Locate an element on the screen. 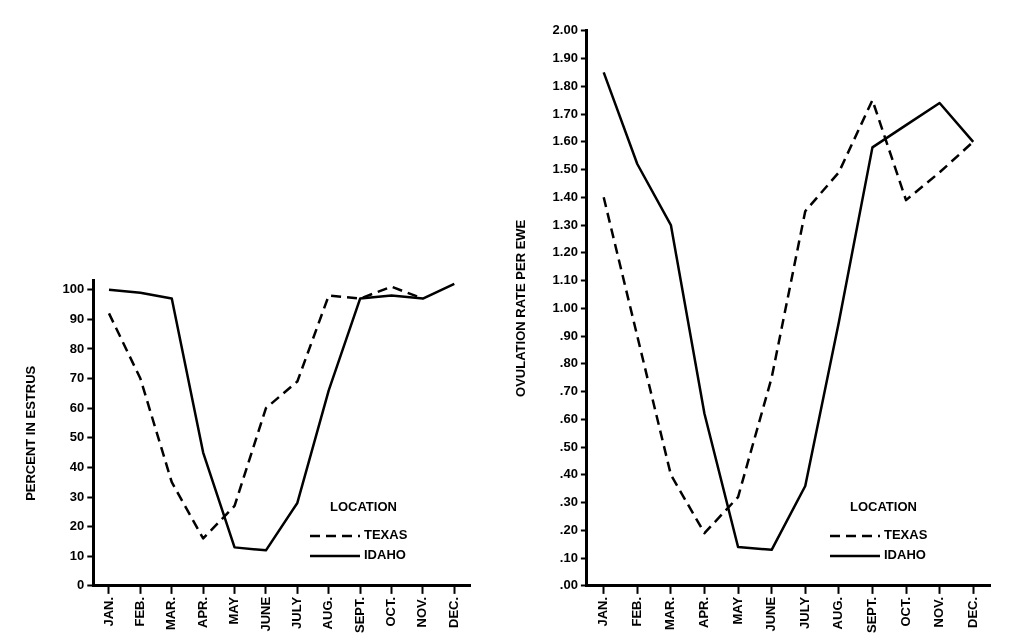 Image resolution: width=1013 pixels, height=636 pixels. y-tick-label: 1.30 is located at coordinates (565, 224).